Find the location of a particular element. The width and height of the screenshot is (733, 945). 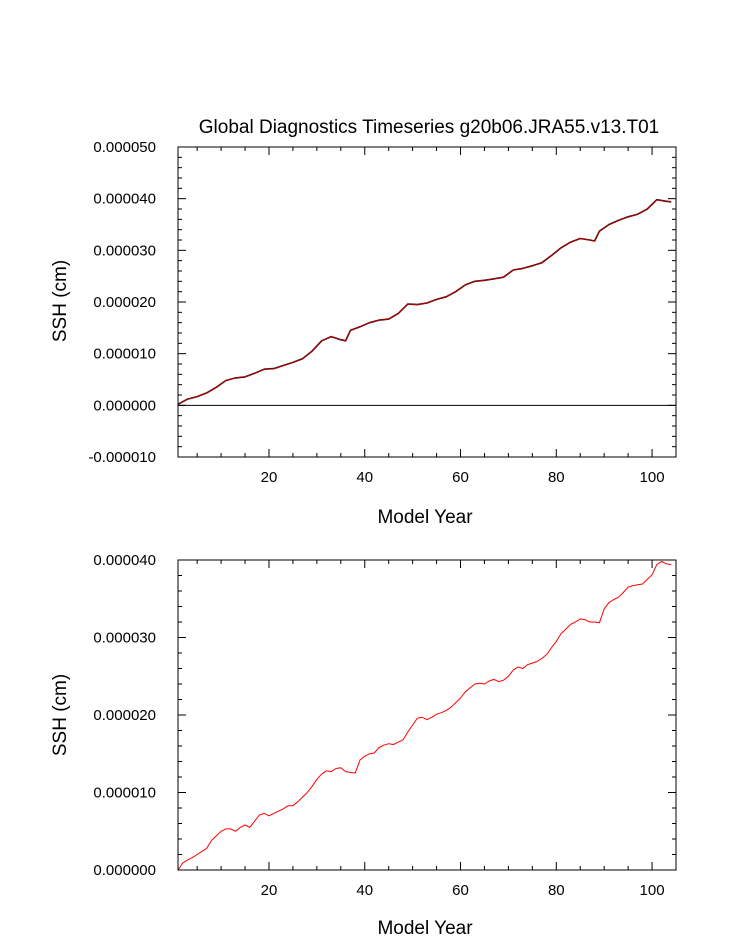

bottom-x-tick-label: 60 is located at coordinates (460, 890).